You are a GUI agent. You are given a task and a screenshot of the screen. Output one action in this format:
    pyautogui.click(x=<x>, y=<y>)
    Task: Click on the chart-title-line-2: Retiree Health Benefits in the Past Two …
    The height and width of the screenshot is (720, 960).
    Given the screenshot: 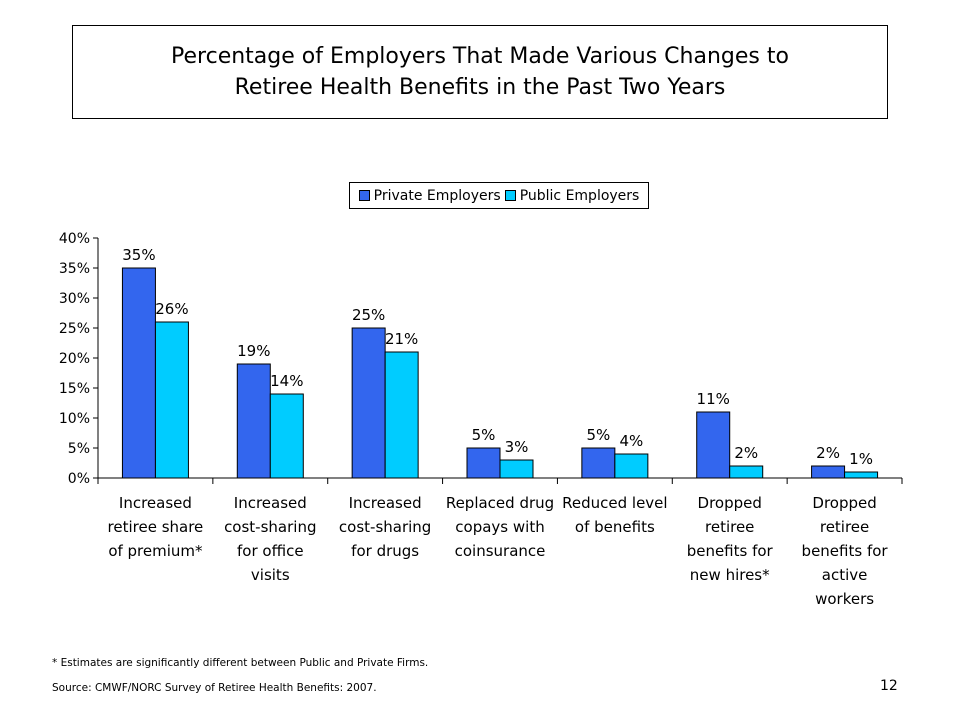 What is the action you would take?
    pyautogui.click(x=480, y=87)
    